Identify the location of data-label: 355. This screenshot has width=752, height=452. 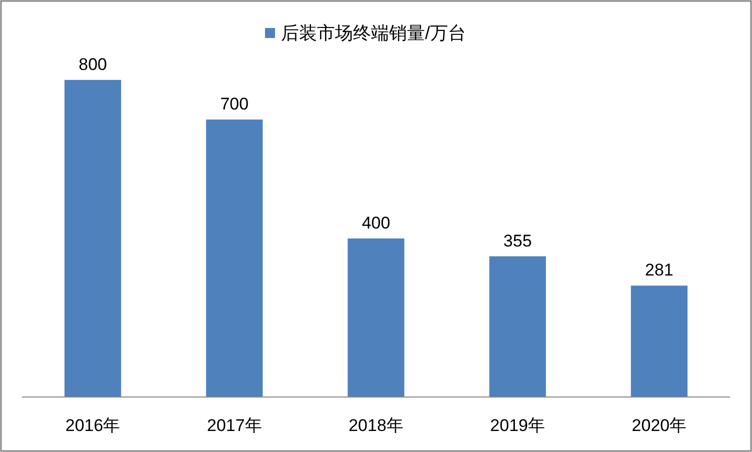
(517, 240).